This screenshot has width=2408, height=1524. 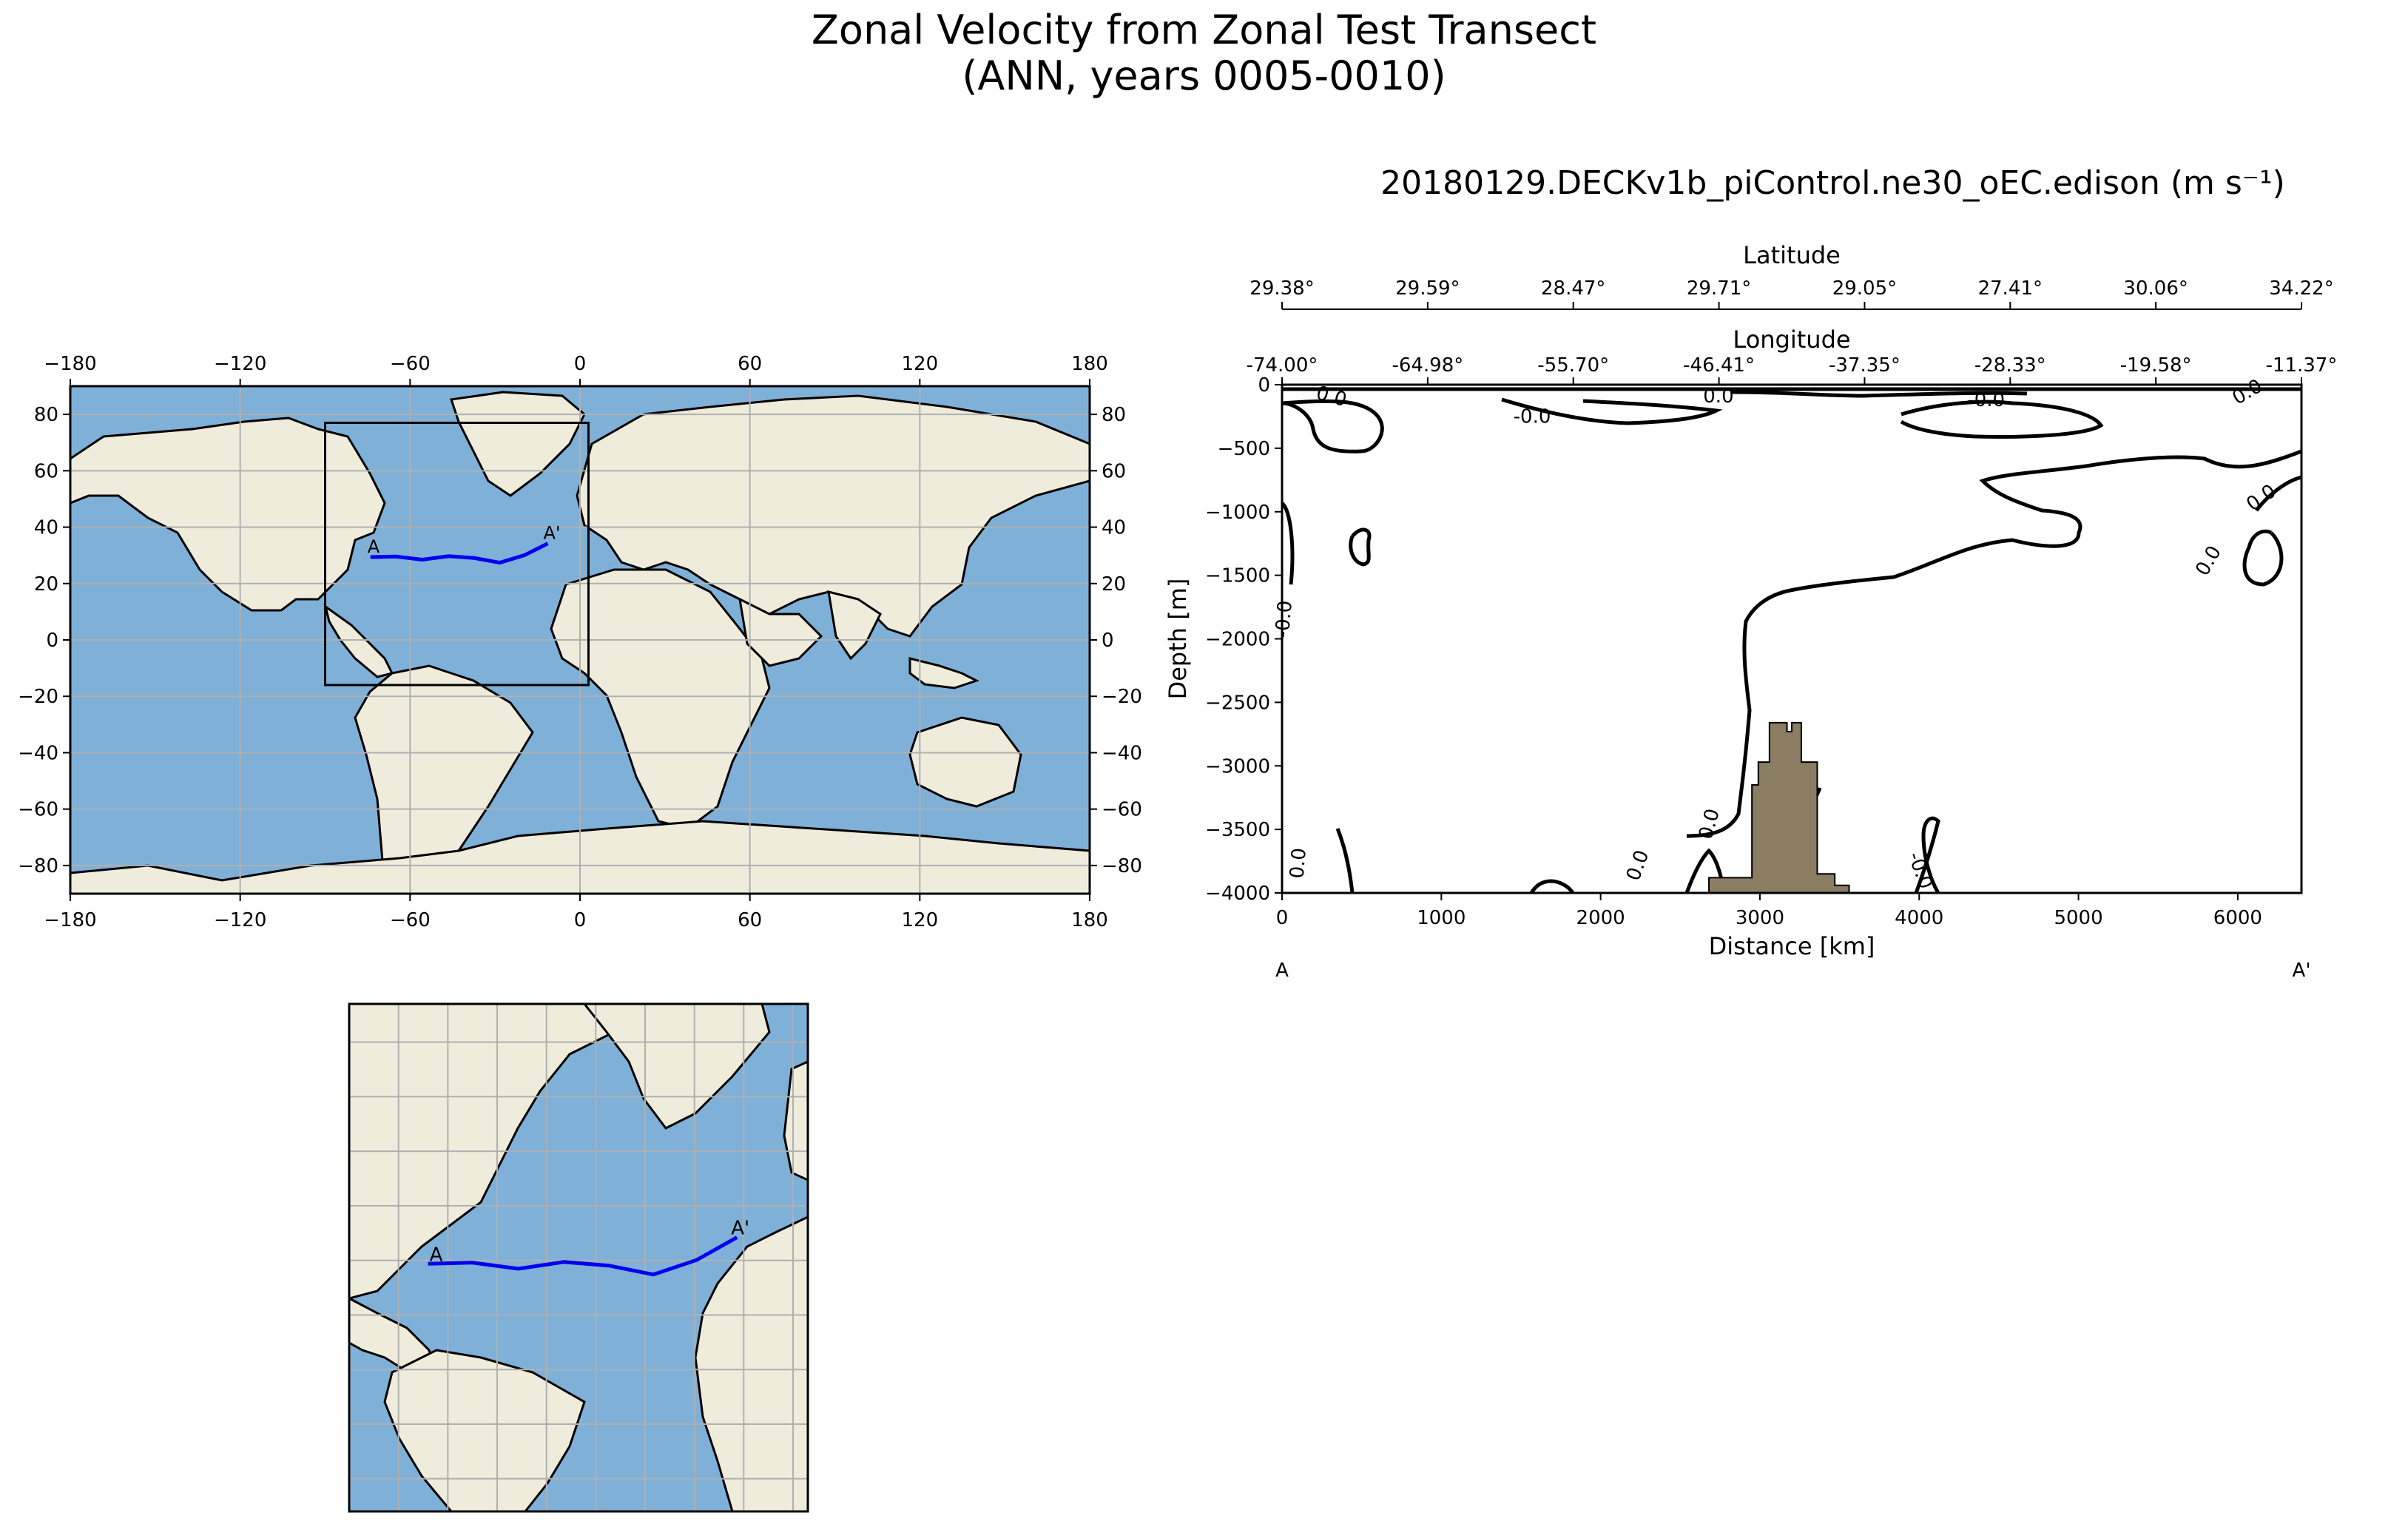 What do you see at coordinates (38, 753) in the screenshot?
I see `global-y-tick-left: −40` at bounding box center [38, 753].